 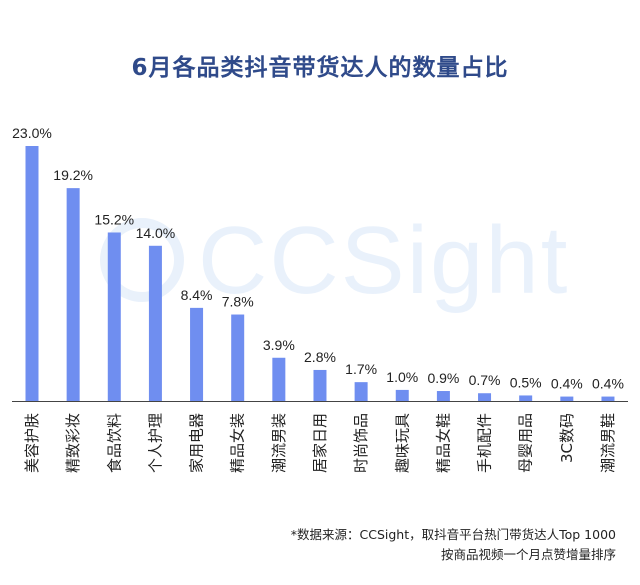 I want to click on value-label-4: 14.0%, so click(x=156, y=233).